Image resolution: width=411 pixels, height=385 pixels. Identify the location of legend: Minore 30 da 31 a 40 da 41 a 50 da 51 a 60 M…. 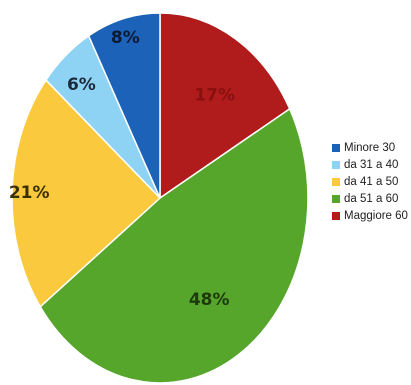
(370, 182).